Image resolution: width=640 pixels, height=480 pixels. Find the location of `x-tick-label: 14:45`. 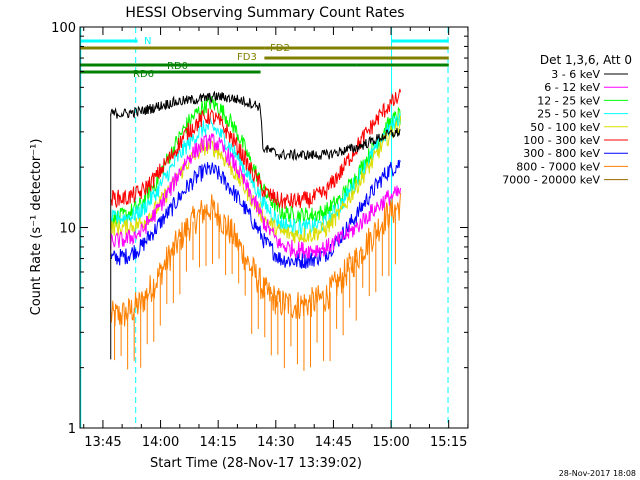

x-tick-label: 14:45 is located at coordinates (333, 442).